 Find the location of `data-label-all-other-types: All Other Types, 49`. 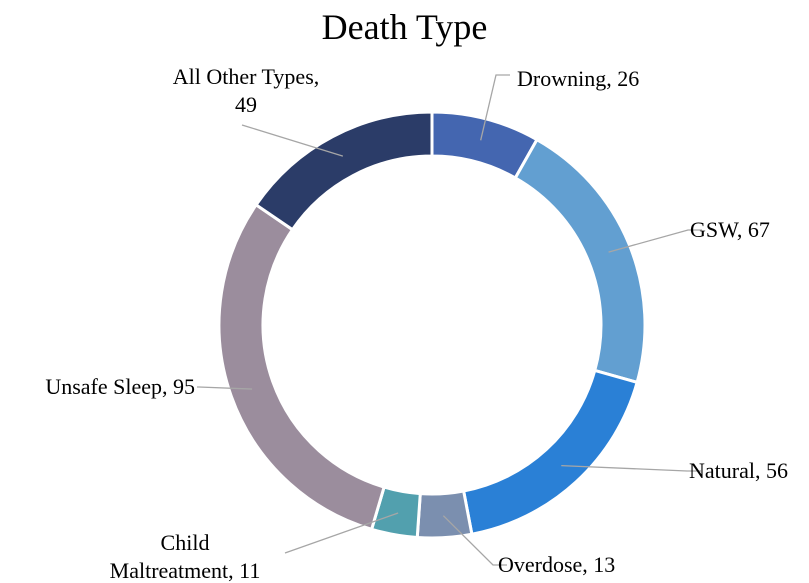

data-label-all-other-types: All Other Types, 49 is located at coordinates (246, 90).